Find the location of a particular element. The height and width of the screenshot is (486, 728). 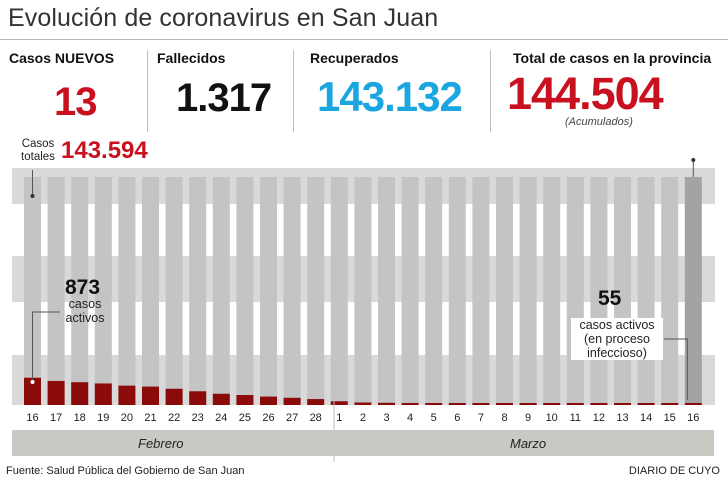

x-tick-label: 15 is located at coordinates (670, 418).